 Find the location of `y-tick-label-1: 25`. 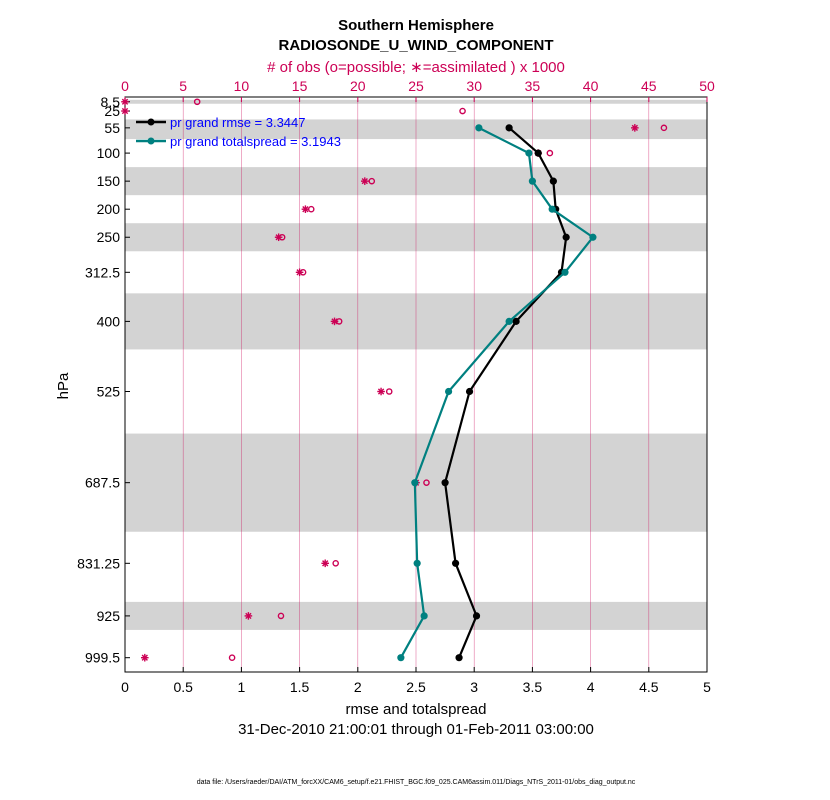

y-tick-label-1: 25 is located at coordinates (112, 111).